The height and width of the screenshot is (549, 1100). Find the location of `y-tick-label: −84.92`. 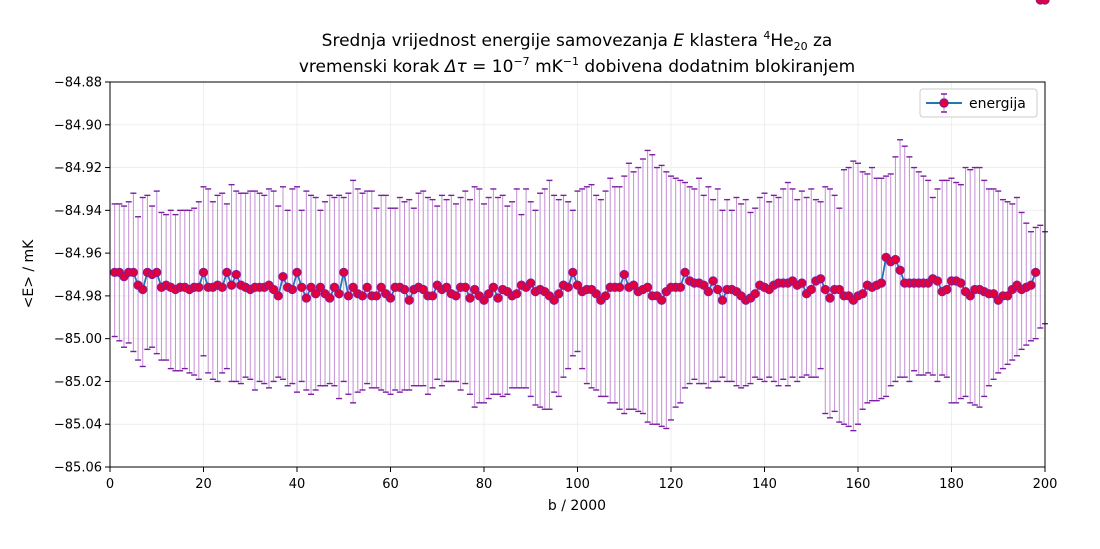

y-tick-label: −84.92 is located at coordinates (78, 168).